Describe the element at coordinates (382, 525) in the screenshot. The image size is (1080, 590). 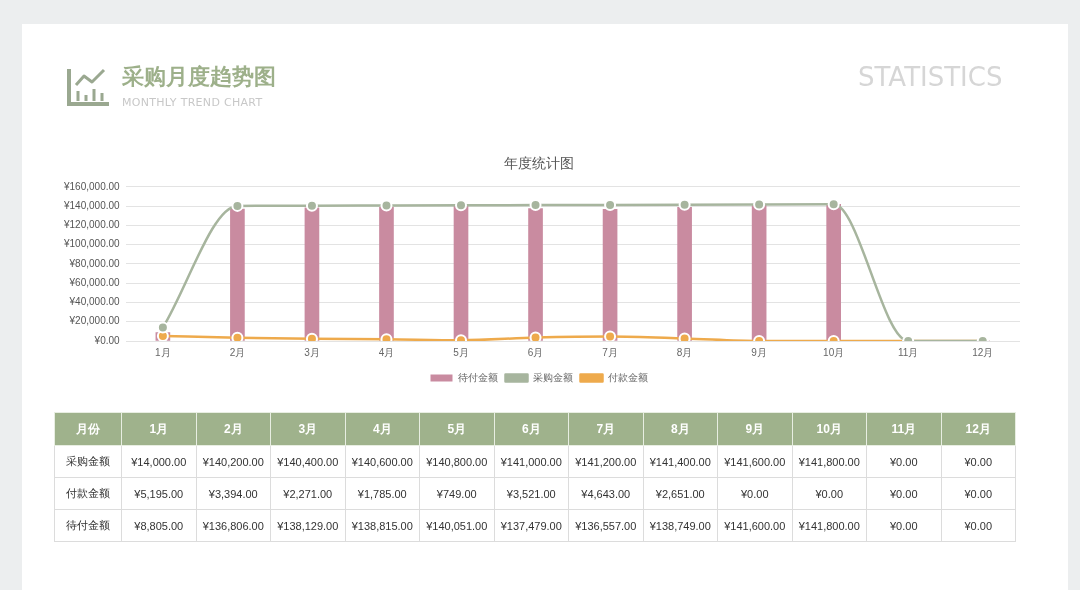
I see `data-label: ¥138,815.00` at that location.